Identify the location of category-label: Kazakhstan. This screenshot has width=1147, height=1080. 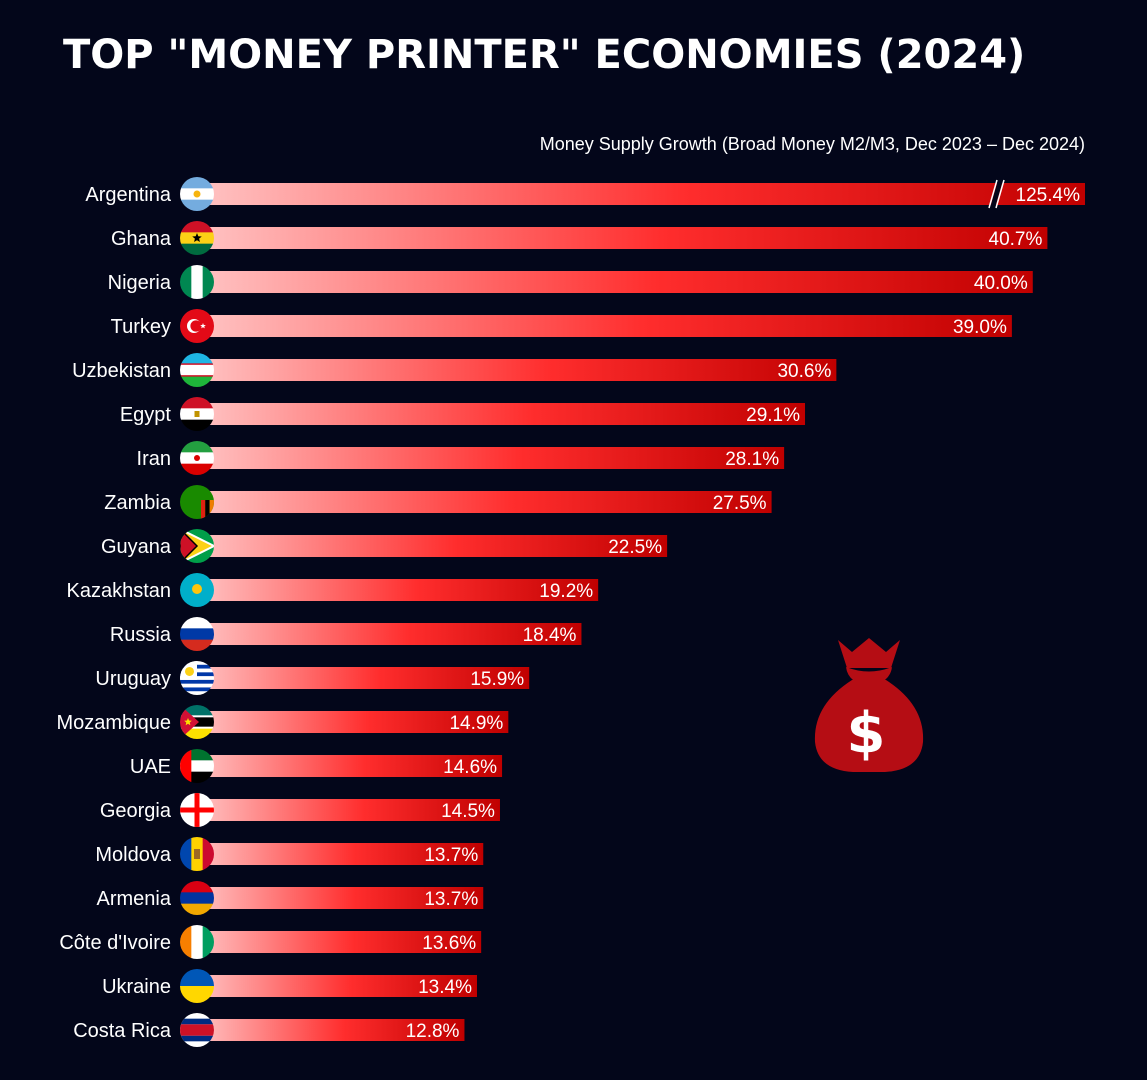
(118, 591).